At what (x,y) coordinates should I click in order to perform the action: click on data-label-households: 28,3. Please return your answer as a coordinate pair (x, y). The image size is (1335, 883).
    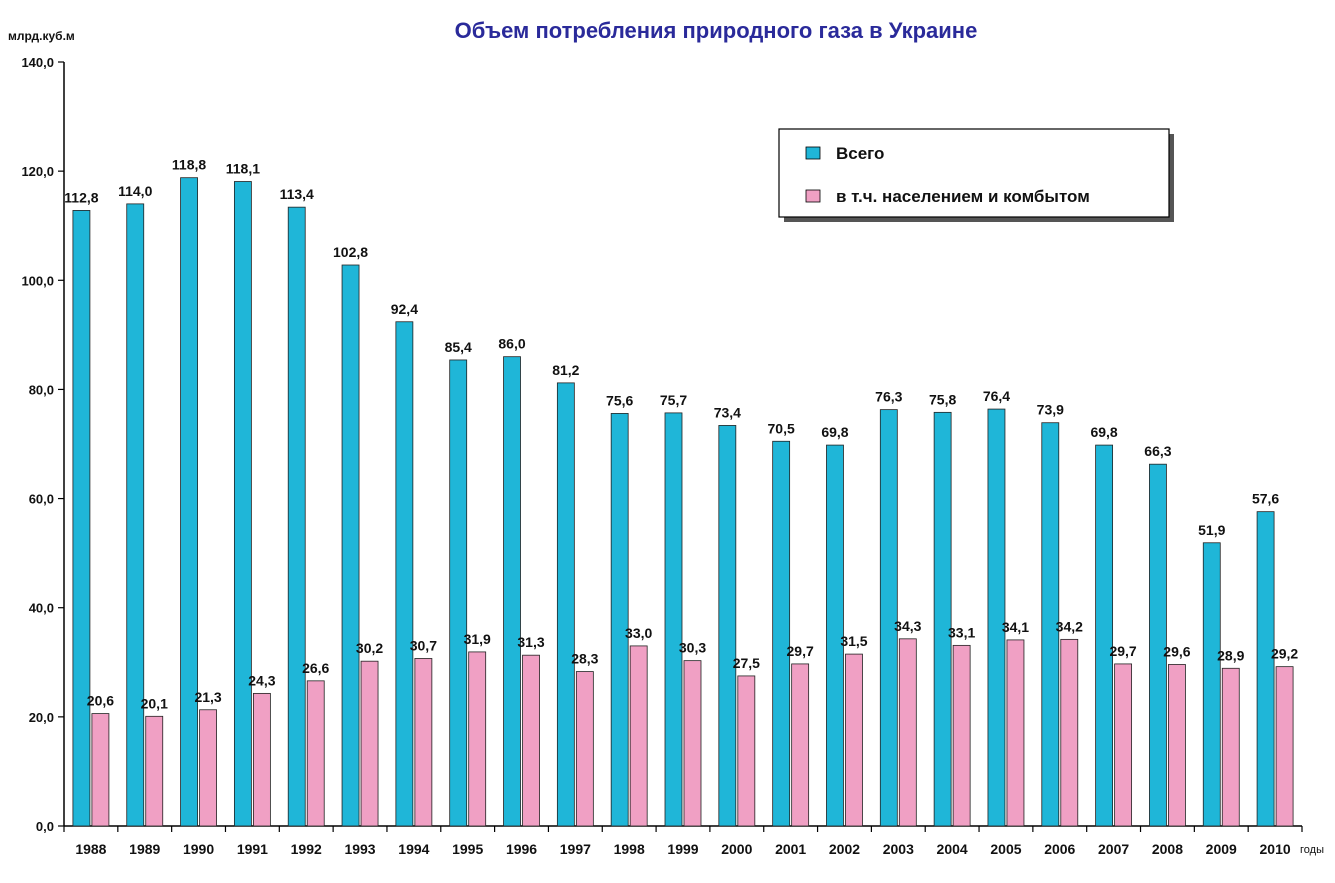
    Looking at the image, I should click on (584, 659).